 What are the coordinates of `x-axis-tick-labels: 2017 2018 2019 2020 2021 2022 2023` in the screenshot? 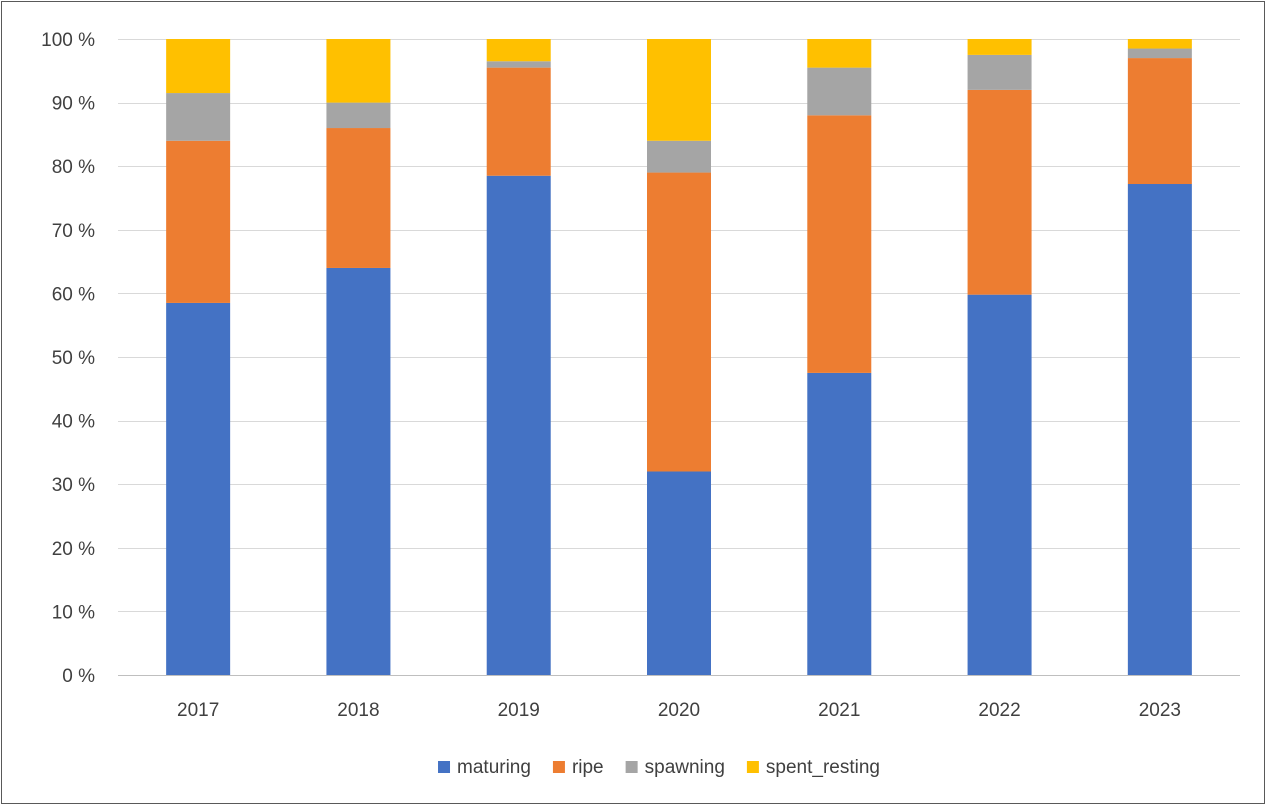 It's located at (679, 710).